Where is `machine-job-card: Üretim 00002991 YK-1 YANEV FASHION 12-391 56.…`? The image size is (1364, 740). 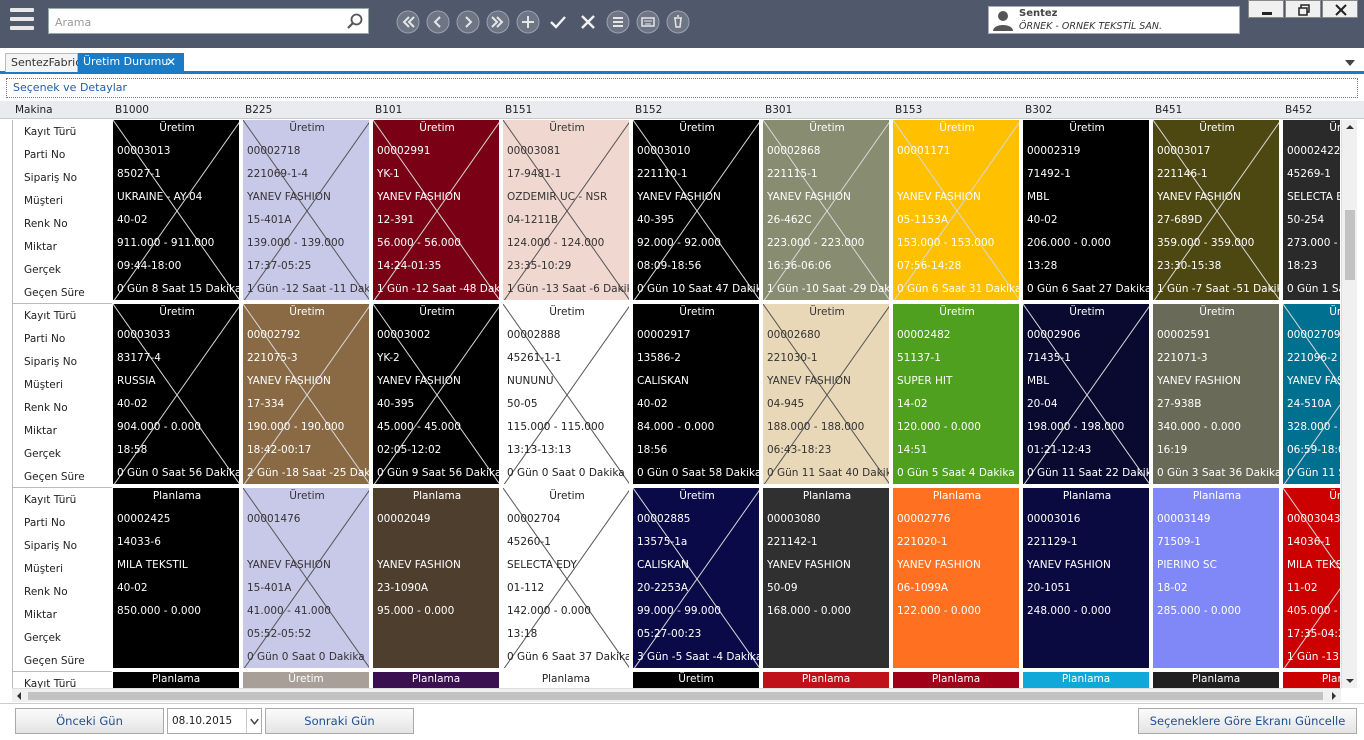
machine-job-card: Üretim 00002991 YK-1 YANEV FASHION 12-391 56.… is located at coordinates (437, 211).